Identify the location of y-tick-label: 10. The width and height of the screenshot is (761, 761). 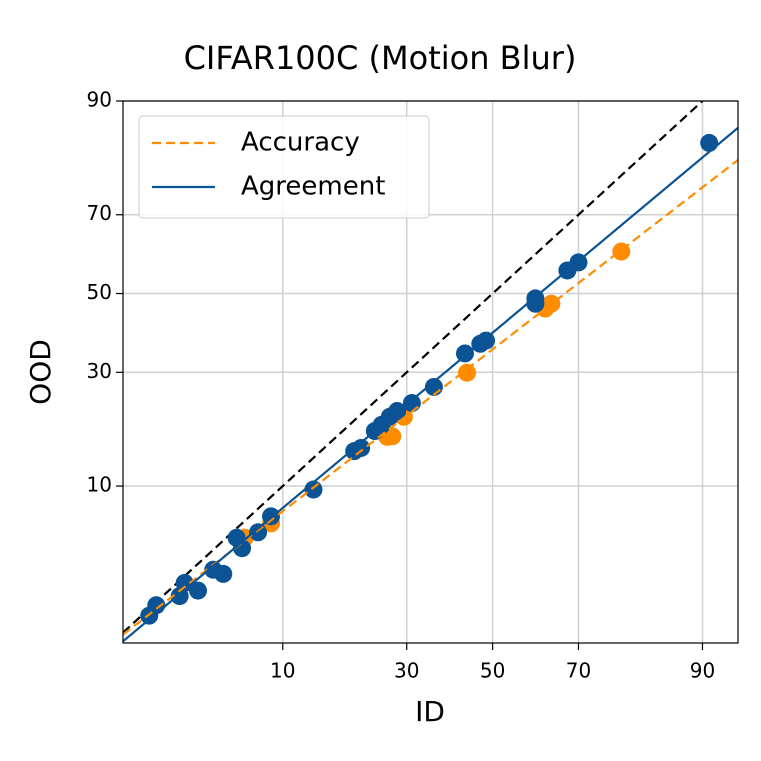
(99, 485).